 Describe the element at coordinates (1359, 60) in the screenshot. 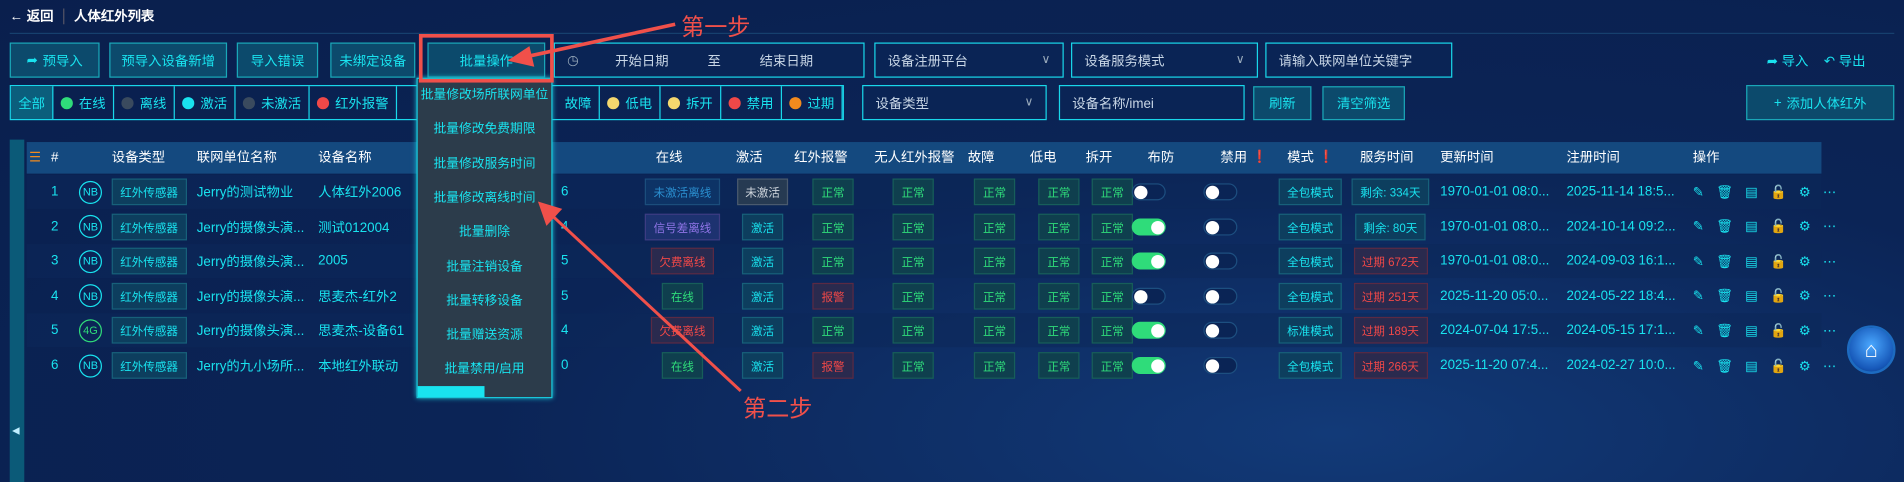

I see `keyword-input: 请输入联网单位关键字` at that location.